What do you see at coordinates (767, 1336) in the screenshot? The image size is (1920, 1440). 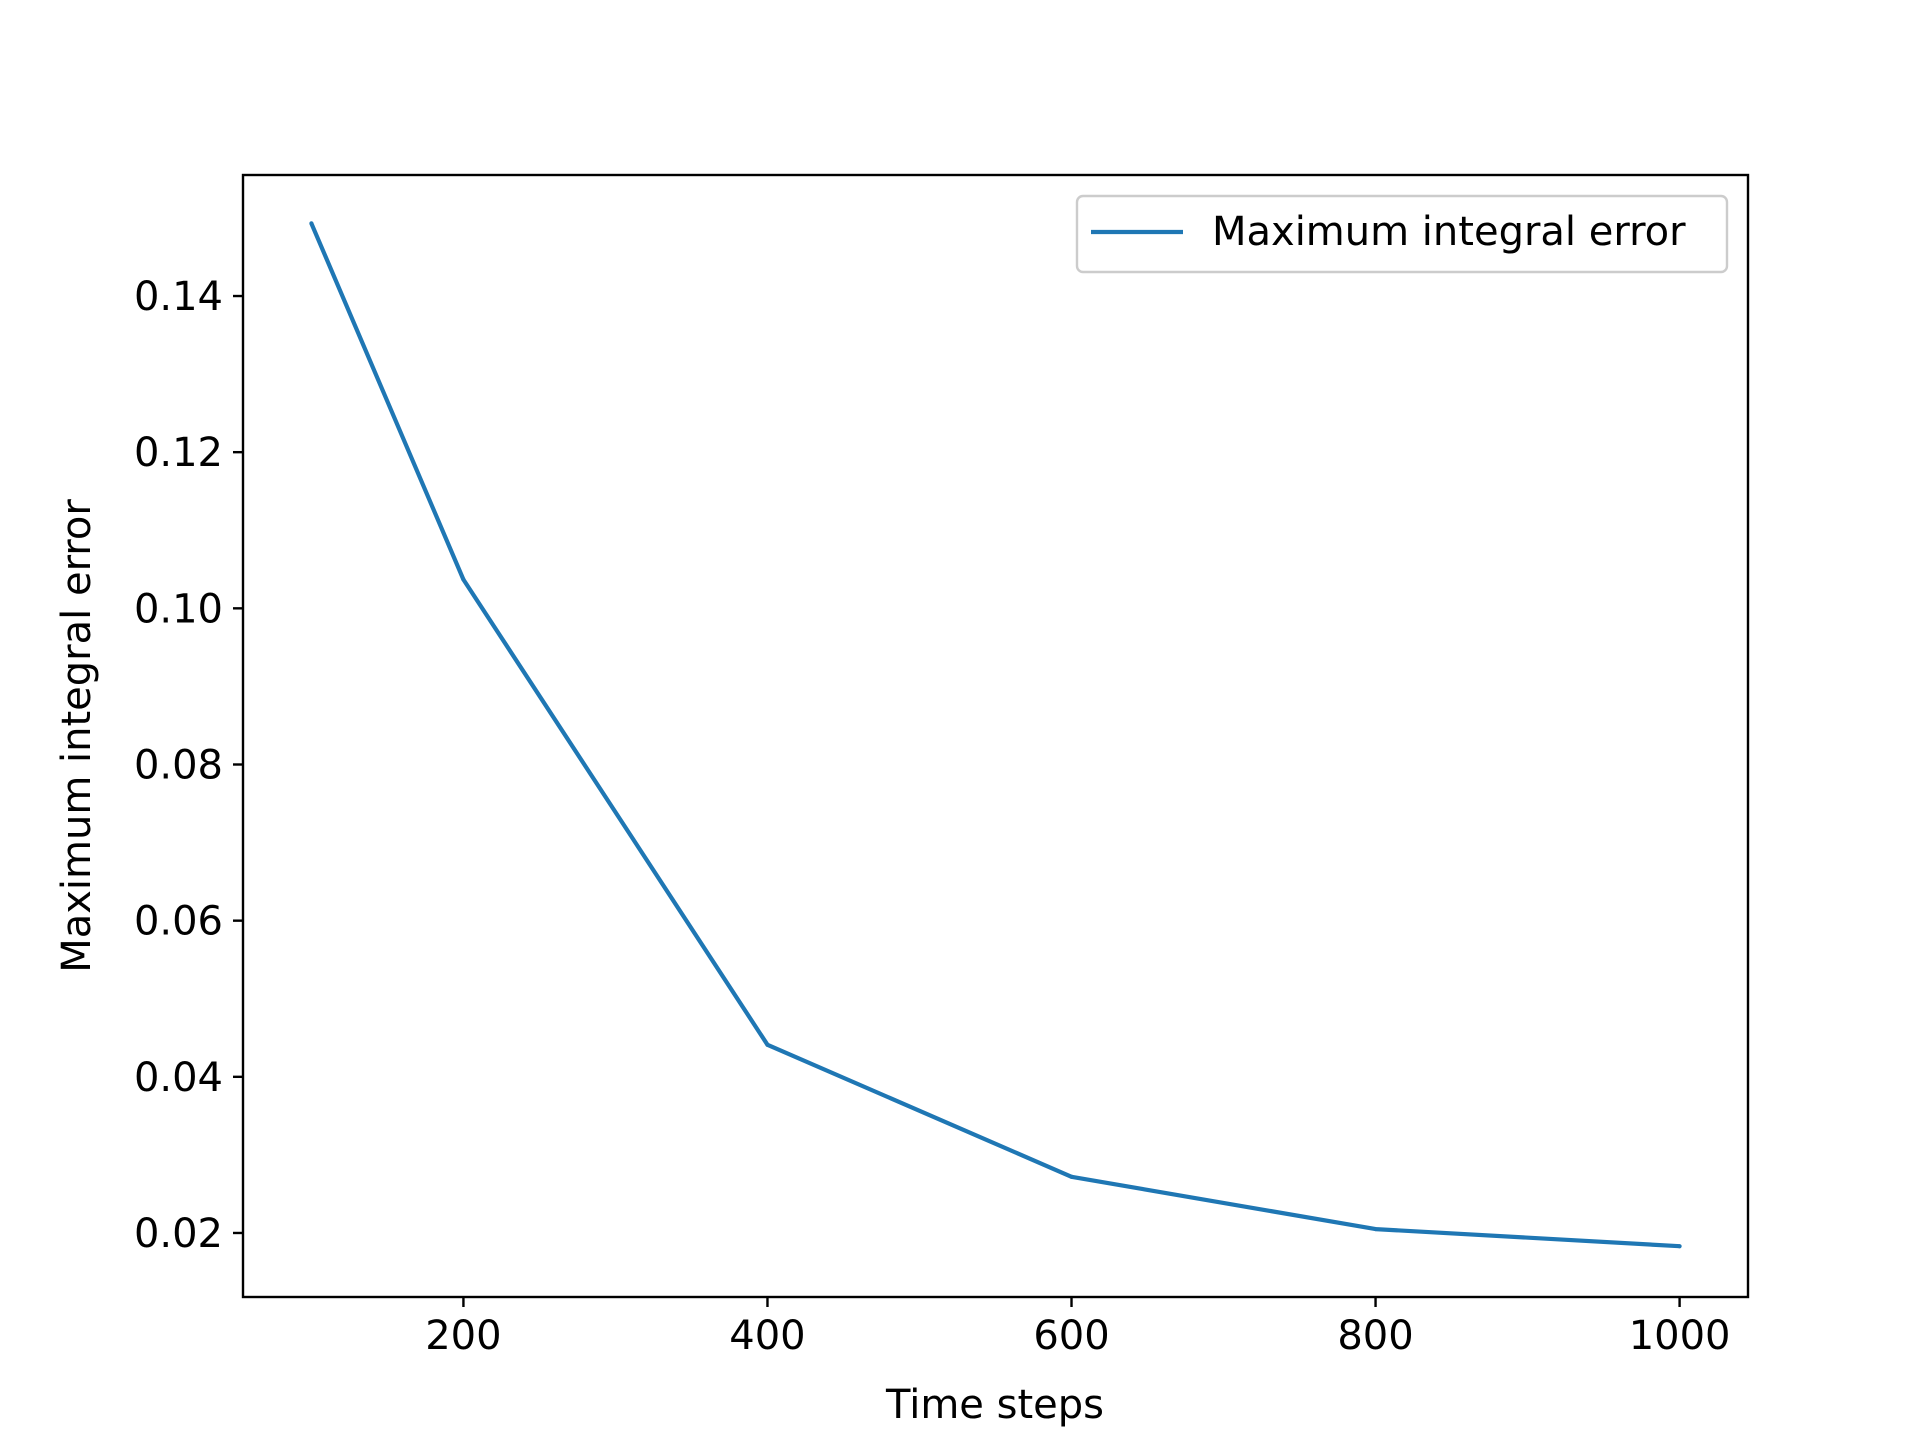 I see `x-tick-label: 400` at bounding box center [767, 1336].